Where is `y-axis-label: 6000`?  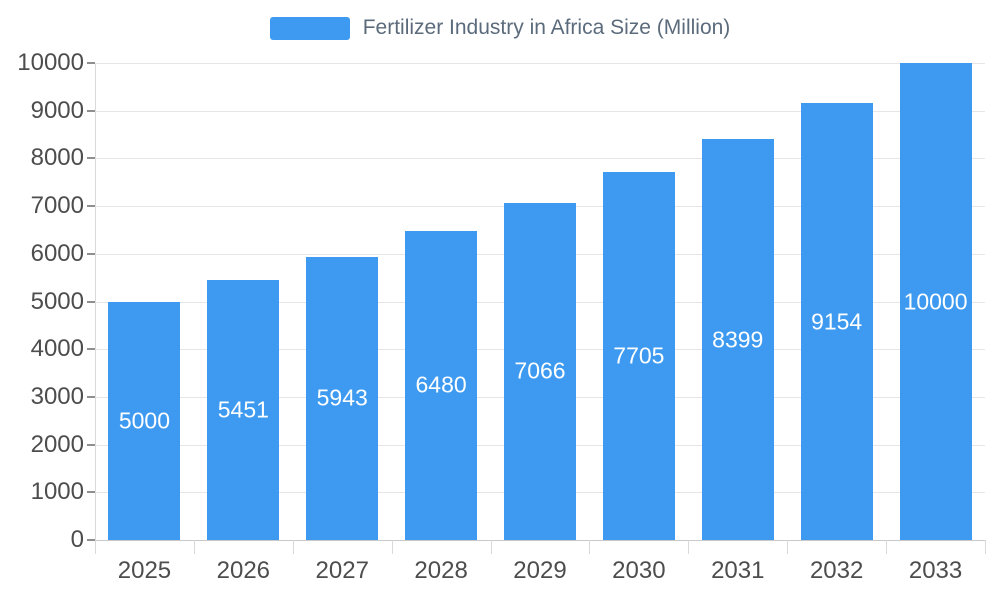
y-axis-label: 6000 is located at coordinates (57, 253).